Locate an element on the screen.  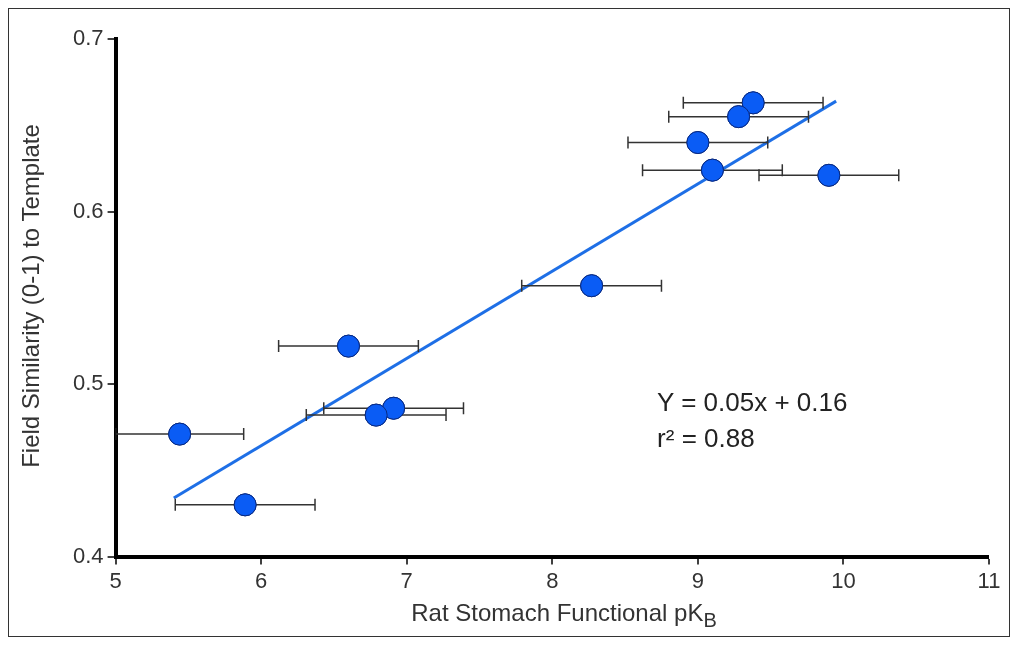
x-tick-label: 11 is located at coordinates (989, 580).